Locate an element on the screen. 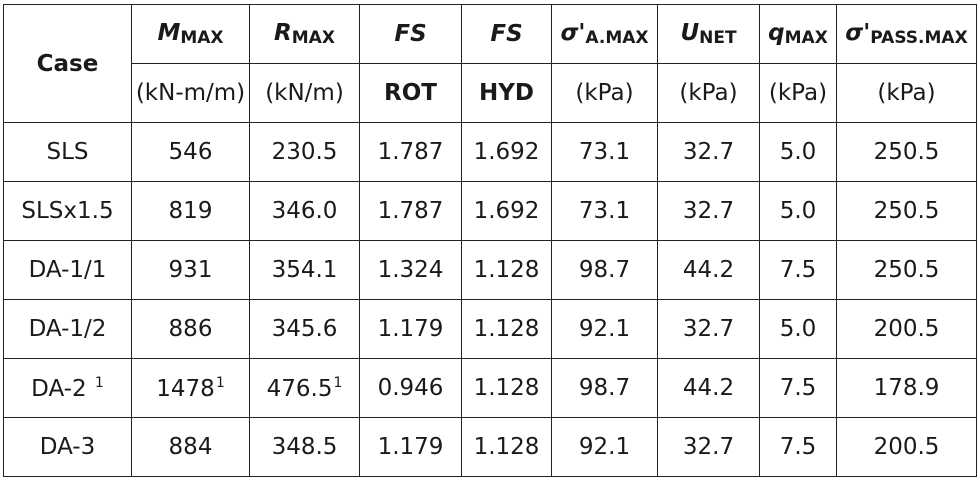 Image resolution: width=980 pixels, height=492 pixels. col-header-fs-hyd: FS is located at coordinates (506, 34).